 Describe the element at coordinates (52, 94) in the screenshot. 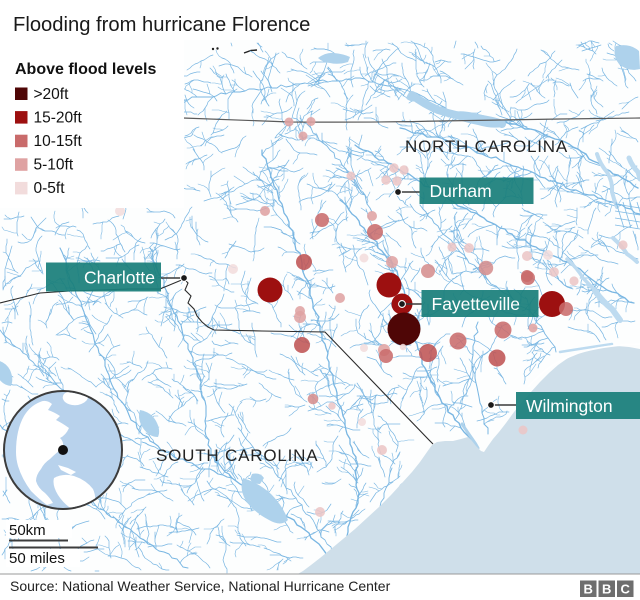

I see `svg-text: >20ft` at that location.